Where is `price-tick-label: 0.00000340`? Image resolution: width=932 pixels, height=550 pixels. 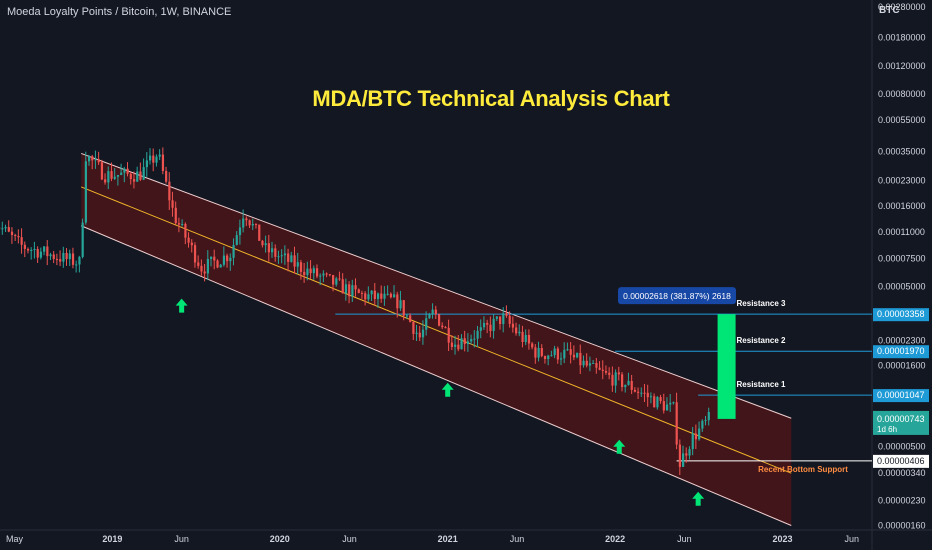
price-tick-label: 0.00000340 is located at coordinates (902, 473).